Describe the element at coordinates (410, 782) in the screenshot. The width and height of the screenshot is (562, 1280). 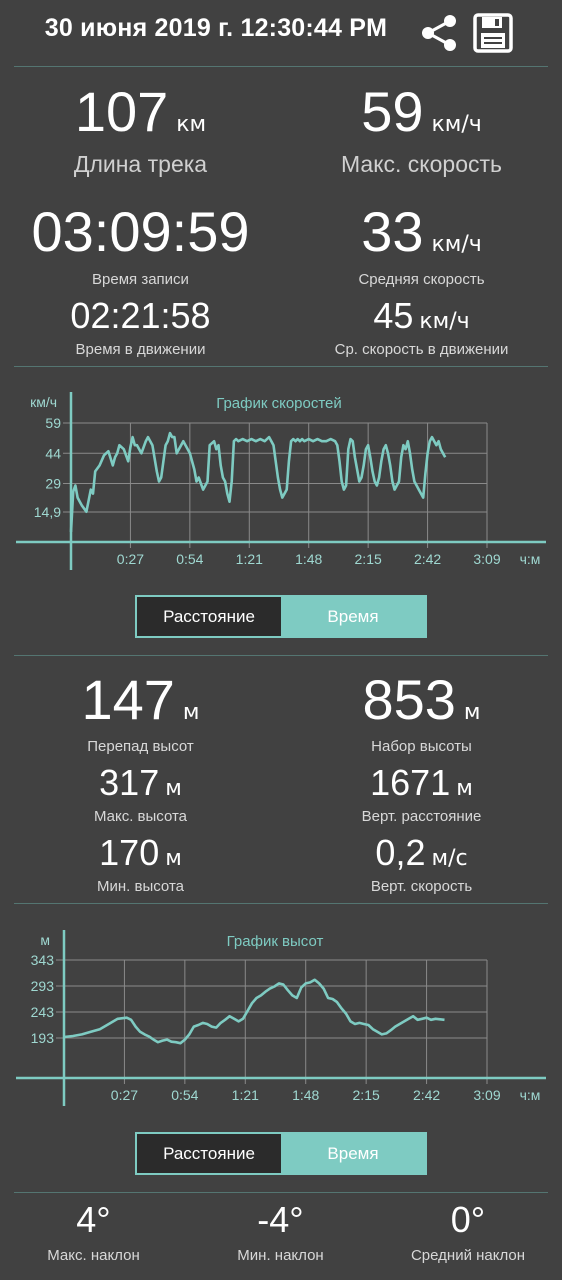
I see `vertical-distance-value: 1671` at that location.